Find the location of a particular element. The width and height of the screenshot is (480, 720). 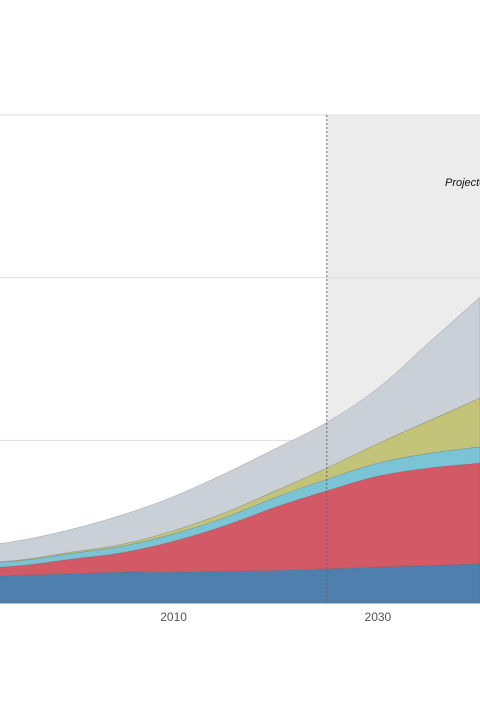

projection-label: Projected is located at coordinates (462, 183).